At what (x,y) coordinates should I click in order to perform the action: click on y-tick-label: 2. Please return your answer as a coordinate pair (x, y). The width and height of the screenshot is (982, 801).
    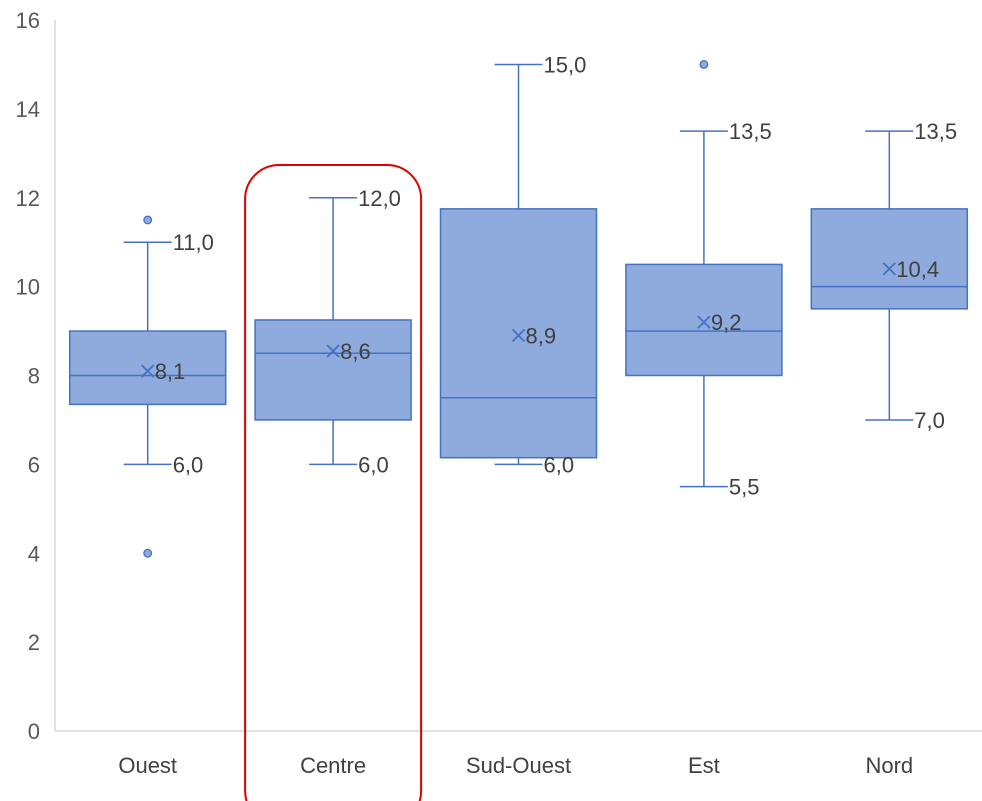
    Looking at the image, I should click on (34, 642).